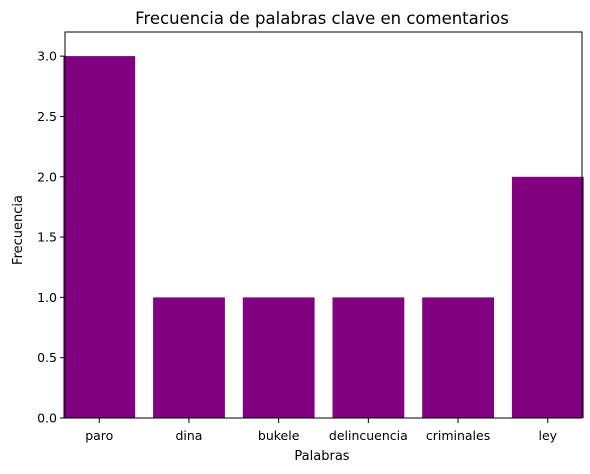 The height and width of the screenshot is (474, 590). Describe the element at coordinates (47, 297) in the screenshot. I see `y-tick-label: 1.0` at that location.